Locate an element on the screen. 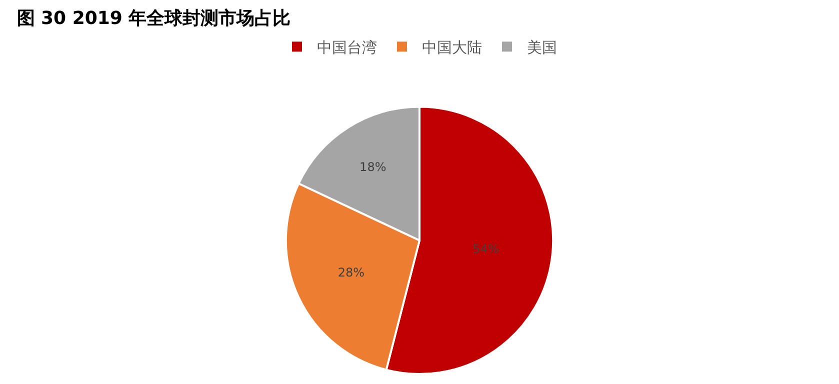 The image size is (839, 384). chart-title: 图 30 2019 年全球封测市场占比 is located at coordinates (153, 19).